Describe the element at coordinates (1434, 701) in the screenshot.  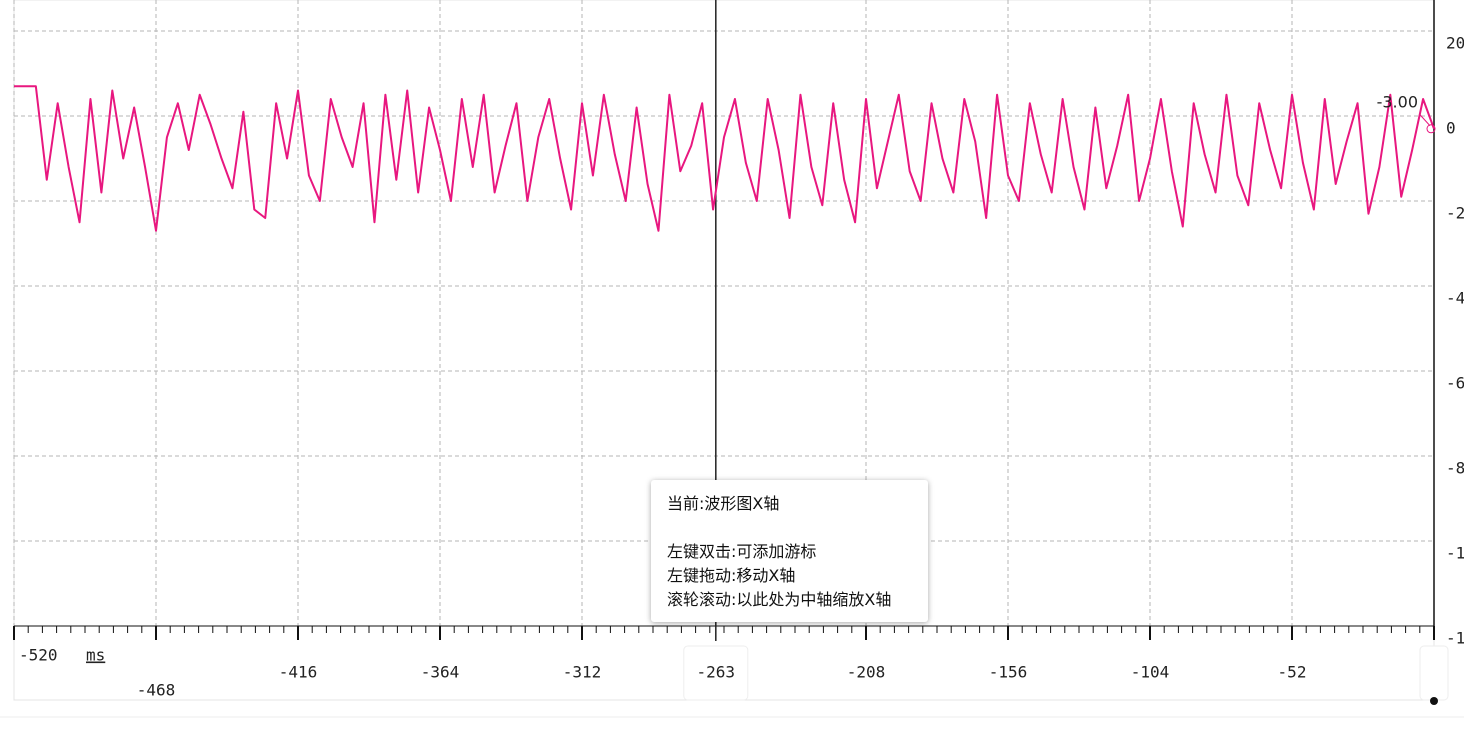
I see `end-dot` at that location.